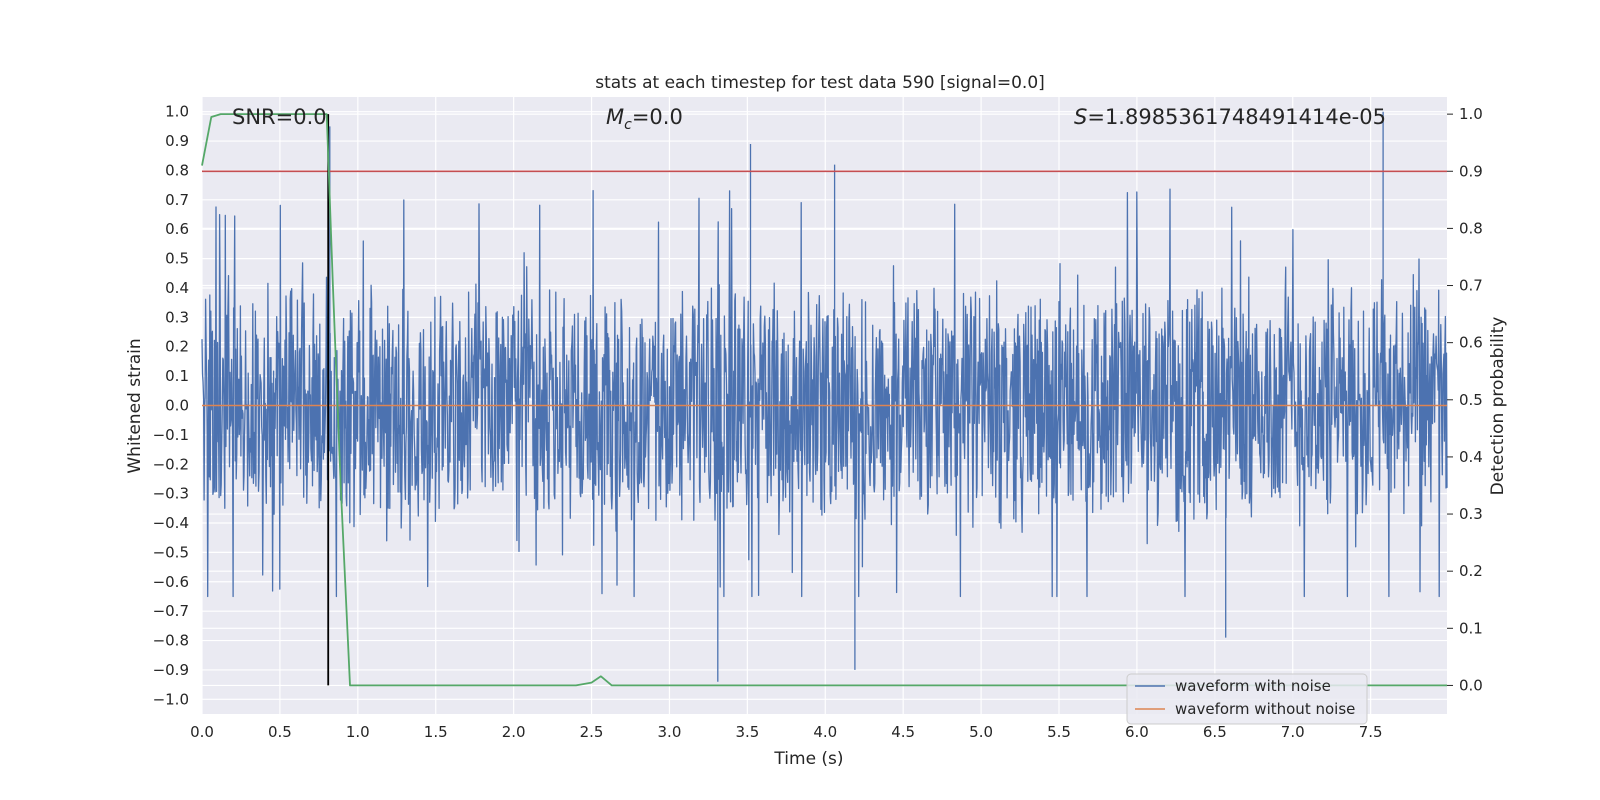  What do you see at coordinates (1059, 732) in the screenshot?
I see `x-tick-label: 5.5` at bounding box center [1059, 732].